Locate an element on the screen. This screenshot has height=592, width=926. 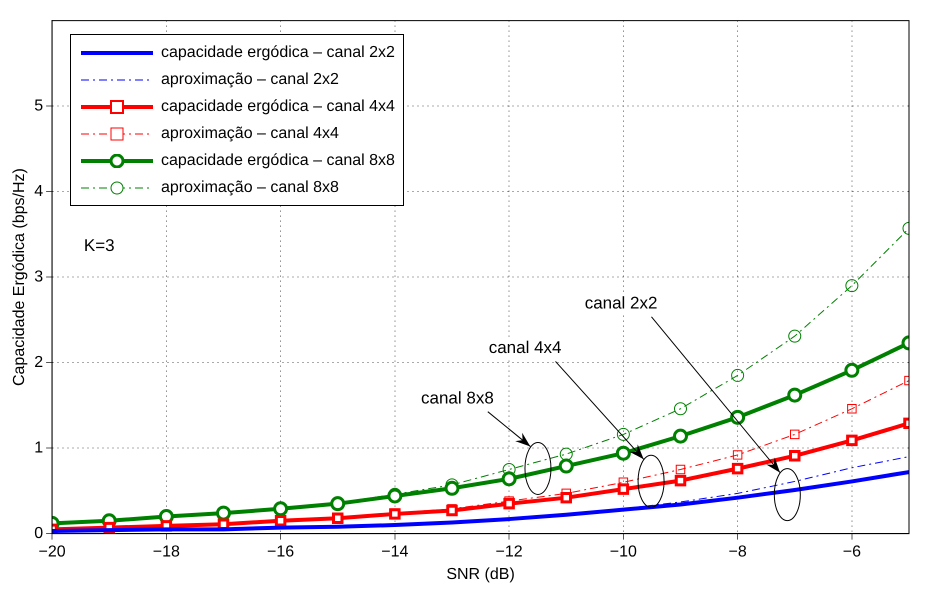
annotation: canal 2x2 is located at coordinates (621, 302).